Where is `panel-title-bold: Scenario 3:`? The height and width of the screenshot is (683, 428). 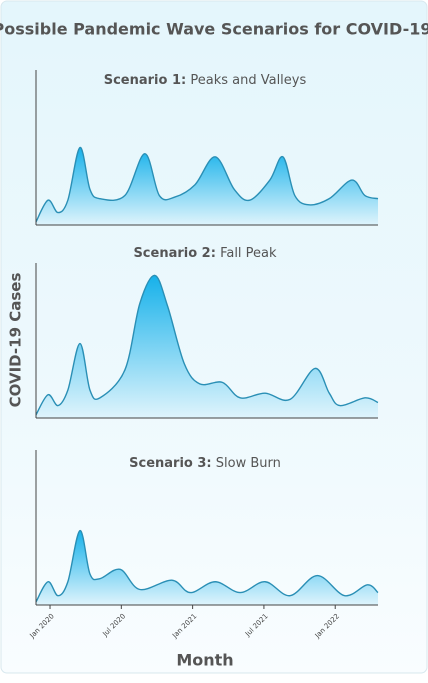 panel-title-bold: Scenario 3: is located at coordinates (170, 463).